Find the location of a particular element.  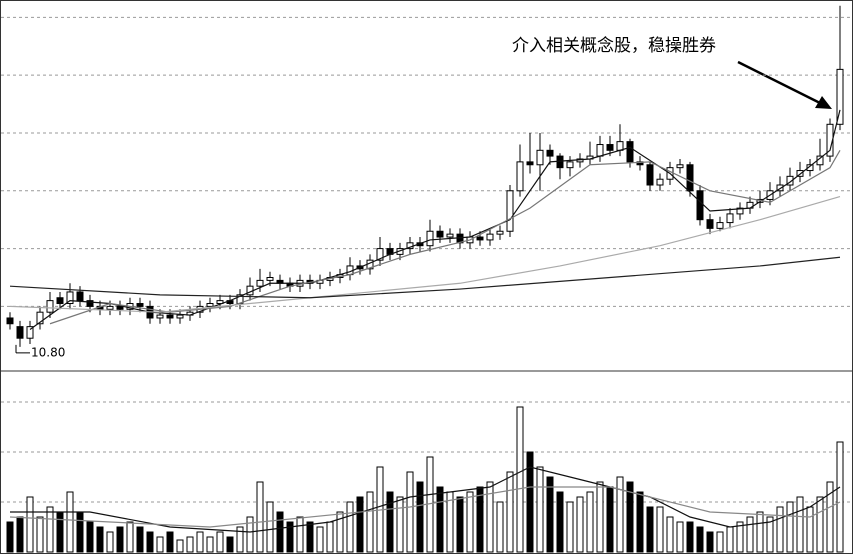

moving-average is located at coordinates (425, 277).